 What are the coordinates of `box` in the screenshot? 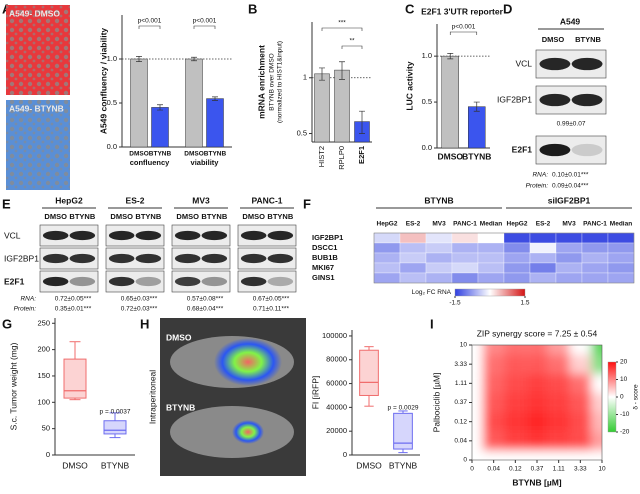 It's located at (115, 427).